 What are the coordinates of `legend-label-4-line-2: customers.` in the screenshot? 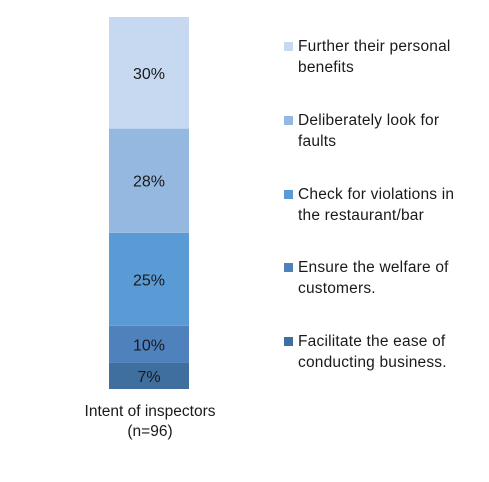 It's located at (337, 288).